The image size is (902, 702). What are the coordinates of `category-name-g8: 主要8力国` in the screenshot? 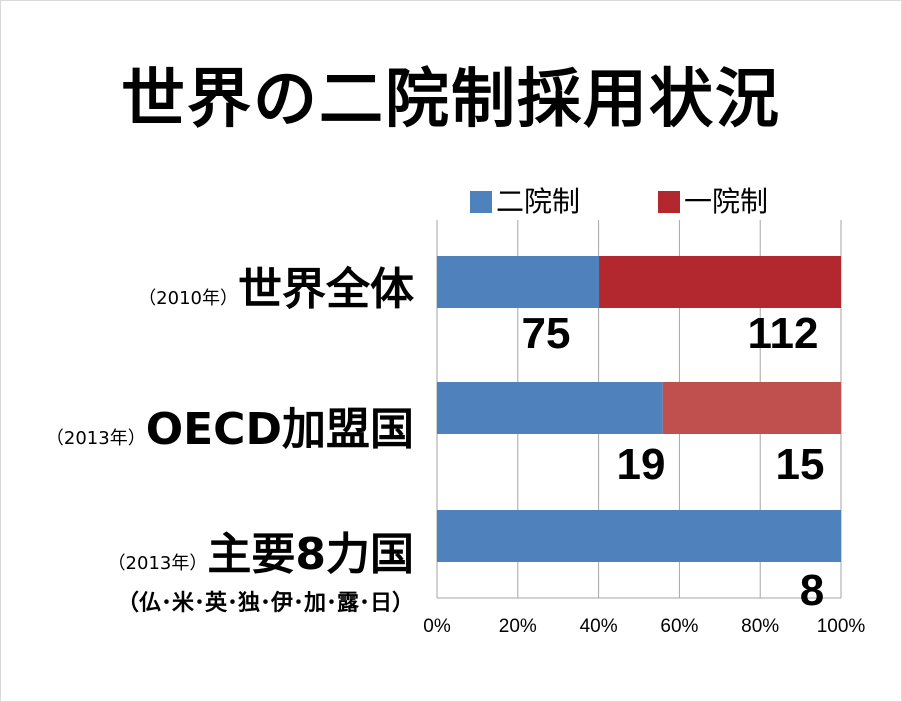 It's located at (310, 554).